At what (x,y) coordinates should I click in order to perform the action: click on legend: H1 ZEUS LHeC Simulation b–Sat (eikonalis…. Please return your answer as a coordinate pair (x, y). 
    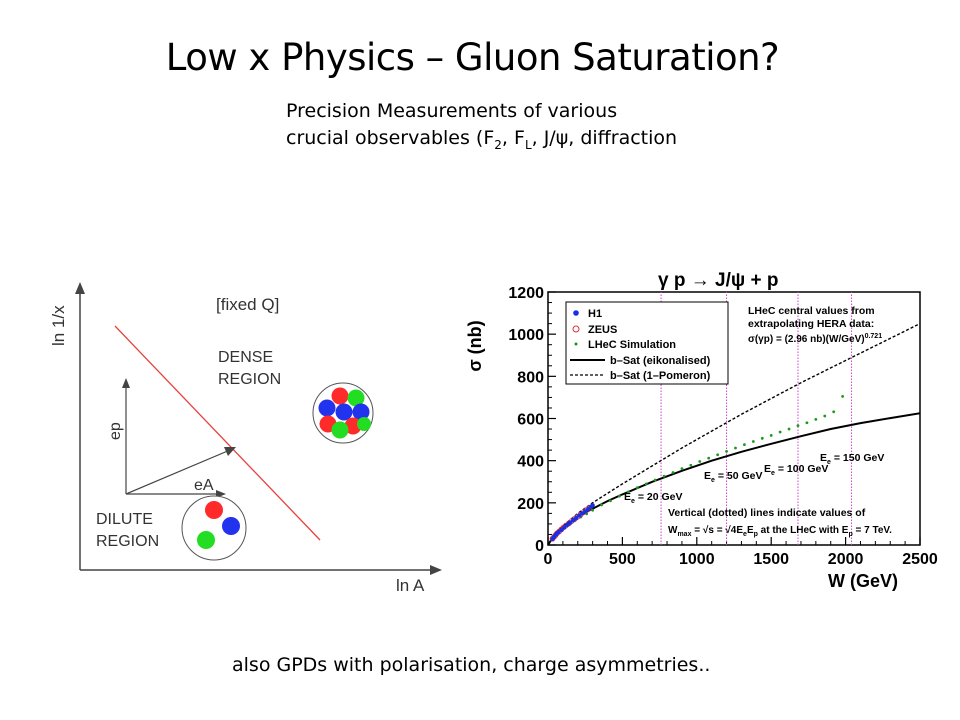
    Looking at the image, I should click on (647, 343).